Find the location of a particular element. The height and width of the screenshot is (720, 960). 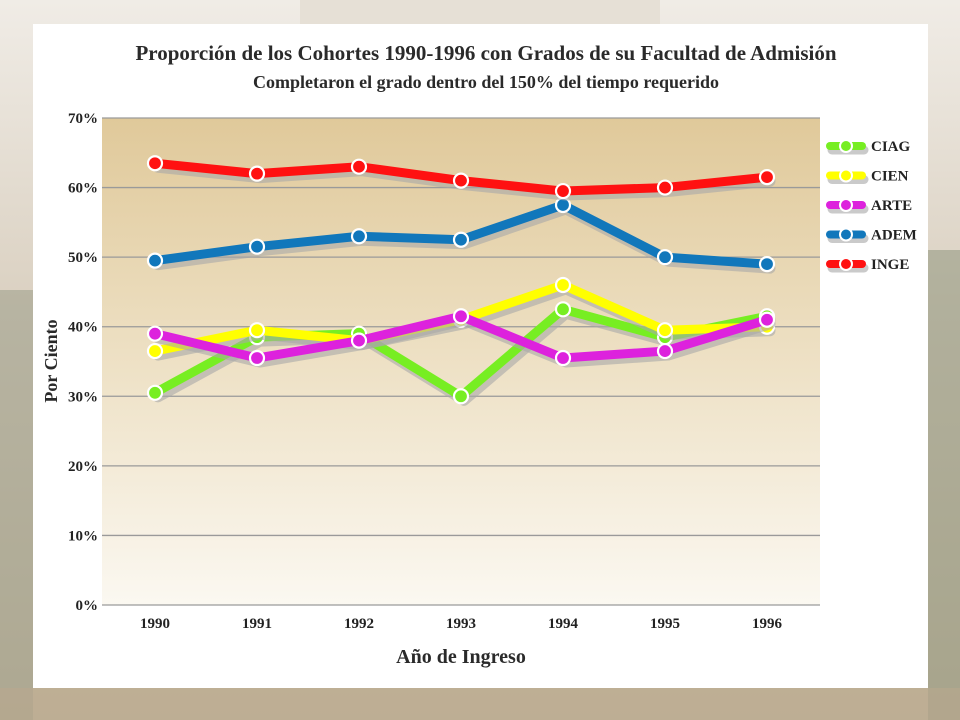

legend-label: INGE is located at coordinates (890, 265).